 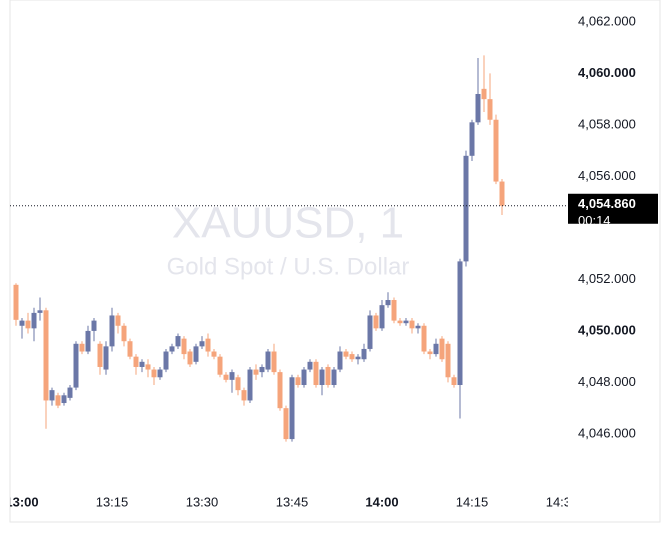 I want to click on x-tick-label: 14:30, so click(x=562, y=501).